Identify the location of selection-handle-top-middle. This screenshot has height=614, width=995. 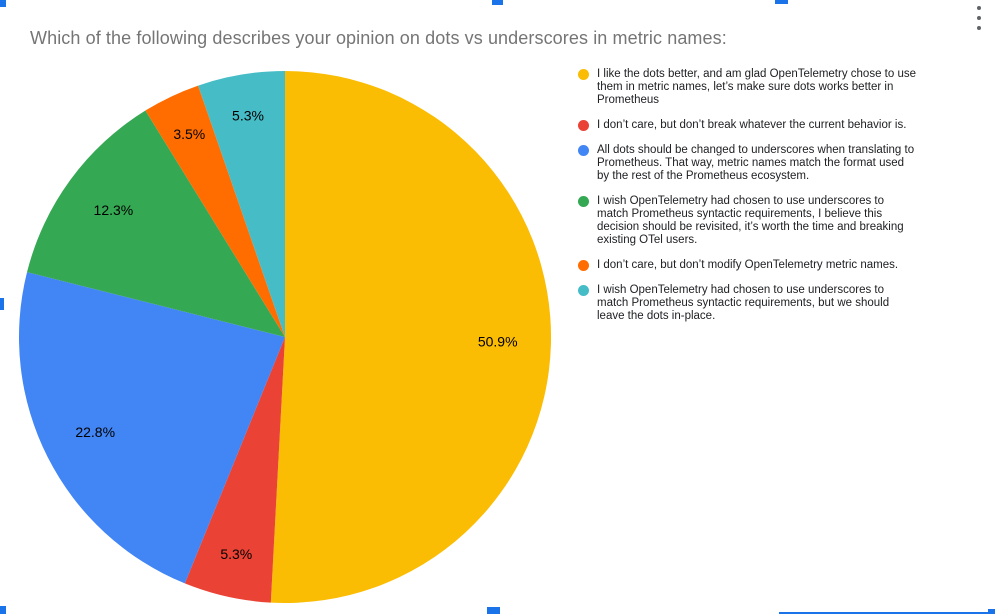
(497, 2).